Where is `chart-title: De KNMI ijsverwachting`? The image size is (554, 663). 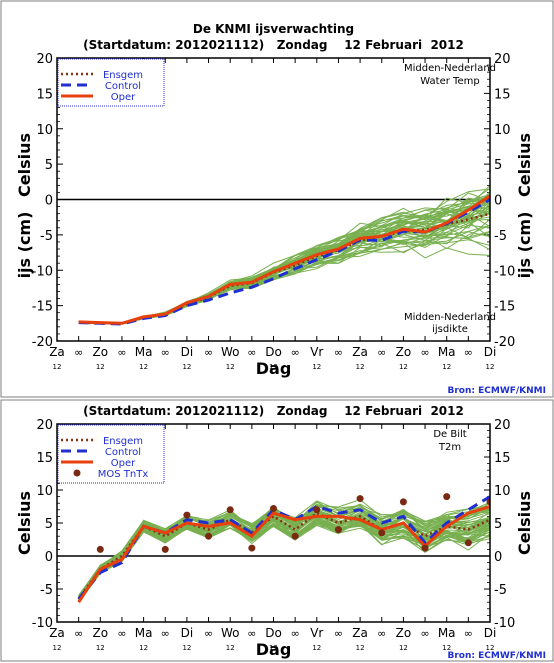
chart-title: De KNMI ijsverwachting is located at coordinates (273, 29).